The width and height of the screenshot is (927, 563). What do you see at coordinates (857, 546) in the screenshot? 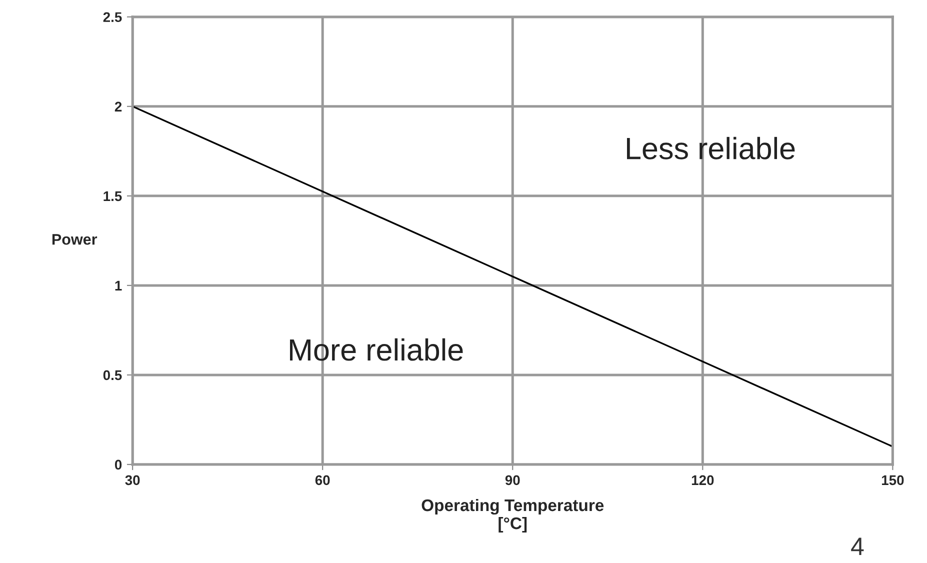
I see `text: 4` at bounding box center [857, 546].